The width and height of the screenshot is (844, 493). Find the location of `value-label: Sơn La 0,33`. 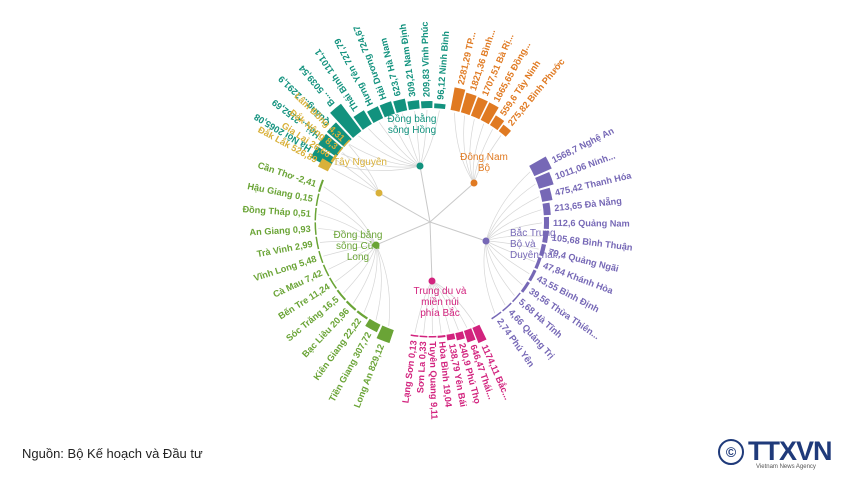

value-label: Sơn La 0,33 is located at coordinates (421, 367).